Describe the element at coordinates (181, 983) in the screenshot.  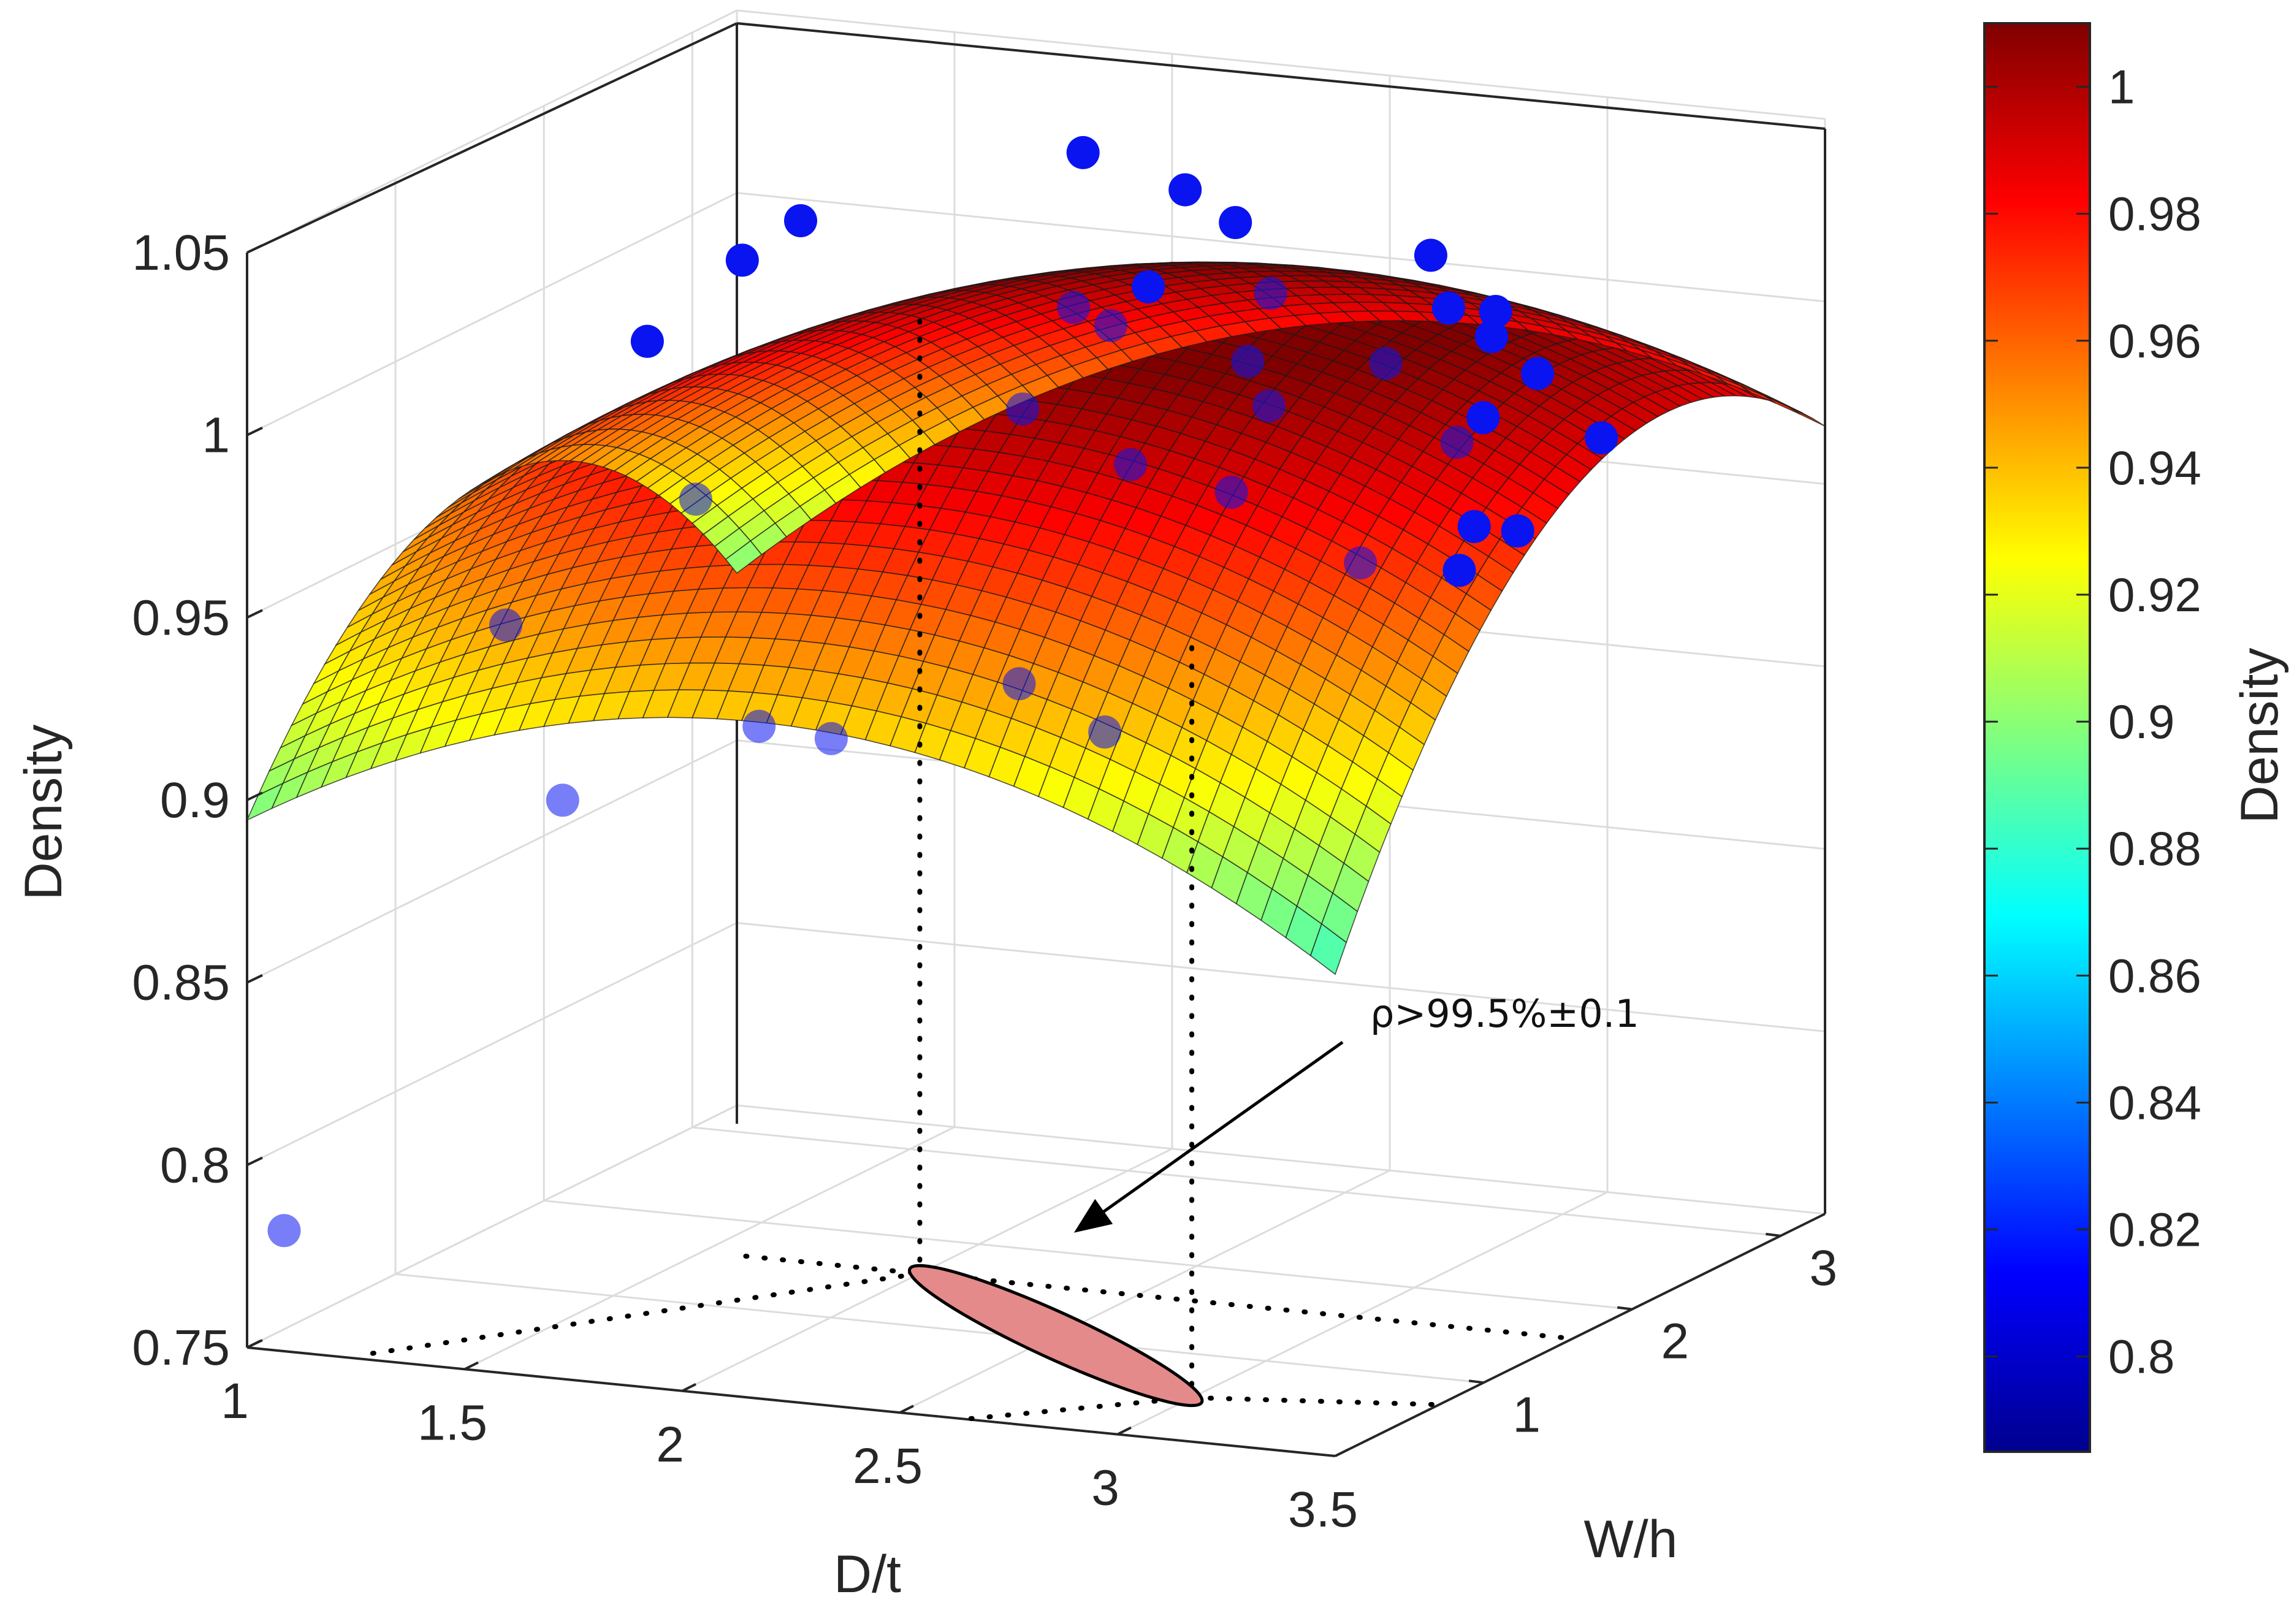
I see `z-tick-label: 0.85` at that location.